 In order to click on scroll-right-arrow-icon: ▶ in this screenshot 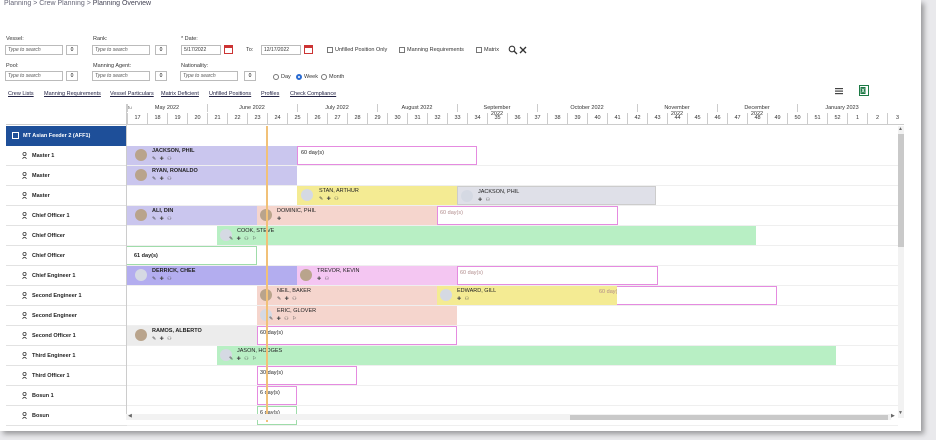, I will do `click(893, 416)`.